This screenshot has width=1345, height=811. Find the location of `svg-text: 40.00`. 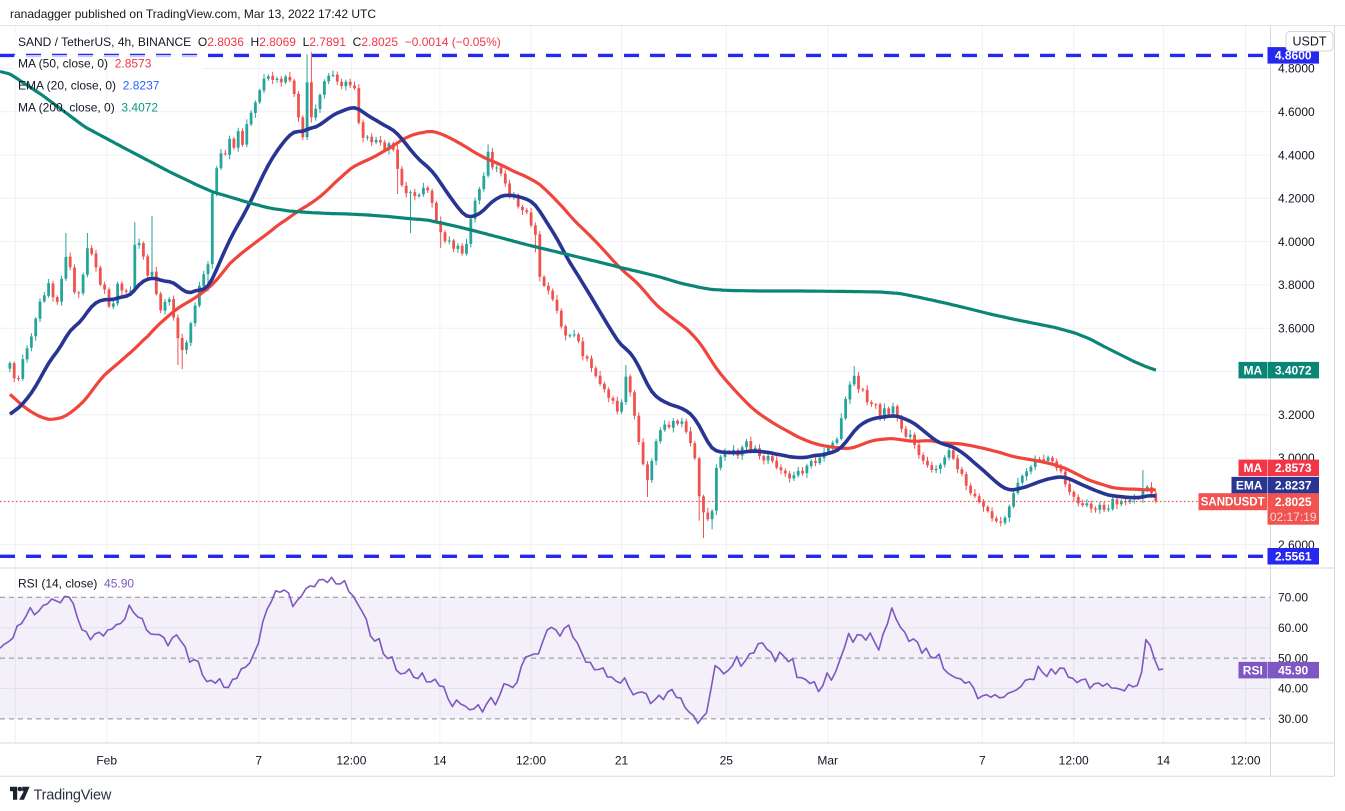

svg-text: 40.00 is located at coordinates (1293, 689).